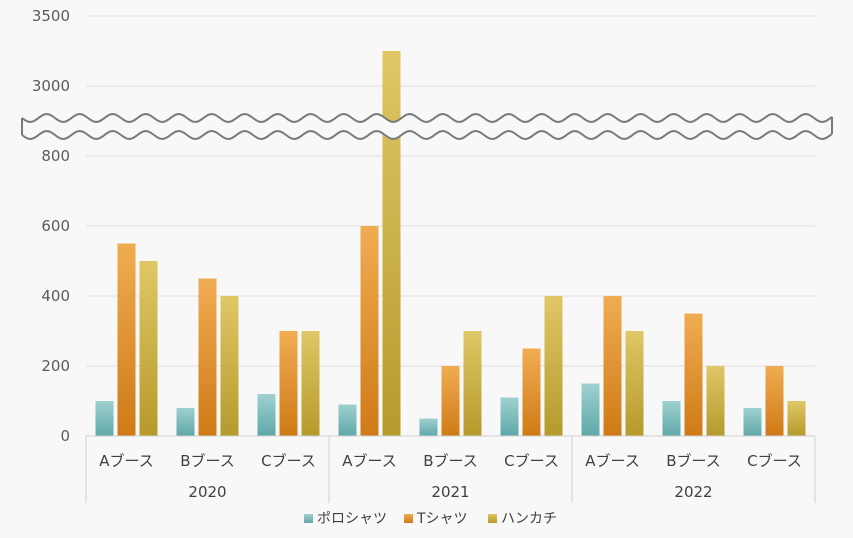 Image resolution: width=853 pixels, height=538 pixels. Describe the element at coordinates (55, 226) in the screenshot. I see `y-tick-label: 600` at that location.